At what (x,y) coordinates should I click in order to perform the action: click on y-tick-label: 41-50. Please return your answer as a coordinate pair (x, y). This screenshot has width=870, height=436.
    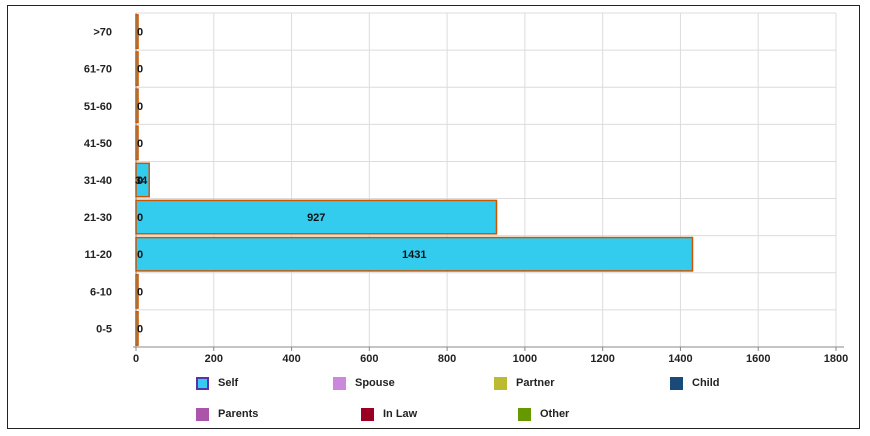
    Looking at the image, I should click on (98, 144).